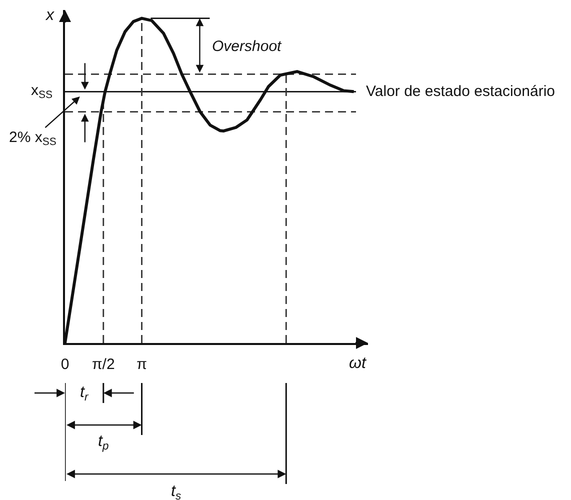 The height and width of the screenshot is (500, 571). Describe the element at coordinates (103, 364) in the screenshot. I see `x-tick-label: π/2` at that location.